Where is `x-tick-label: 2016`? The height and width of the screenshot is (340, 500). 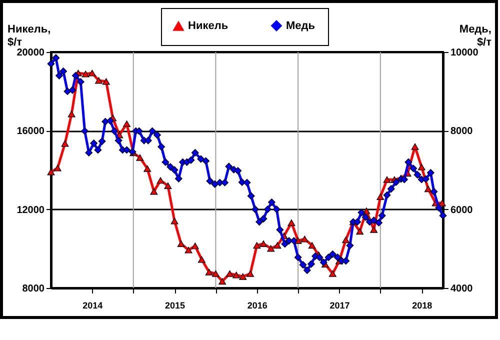
x-tick-label: 2016 is located at coordinates (257, 305).